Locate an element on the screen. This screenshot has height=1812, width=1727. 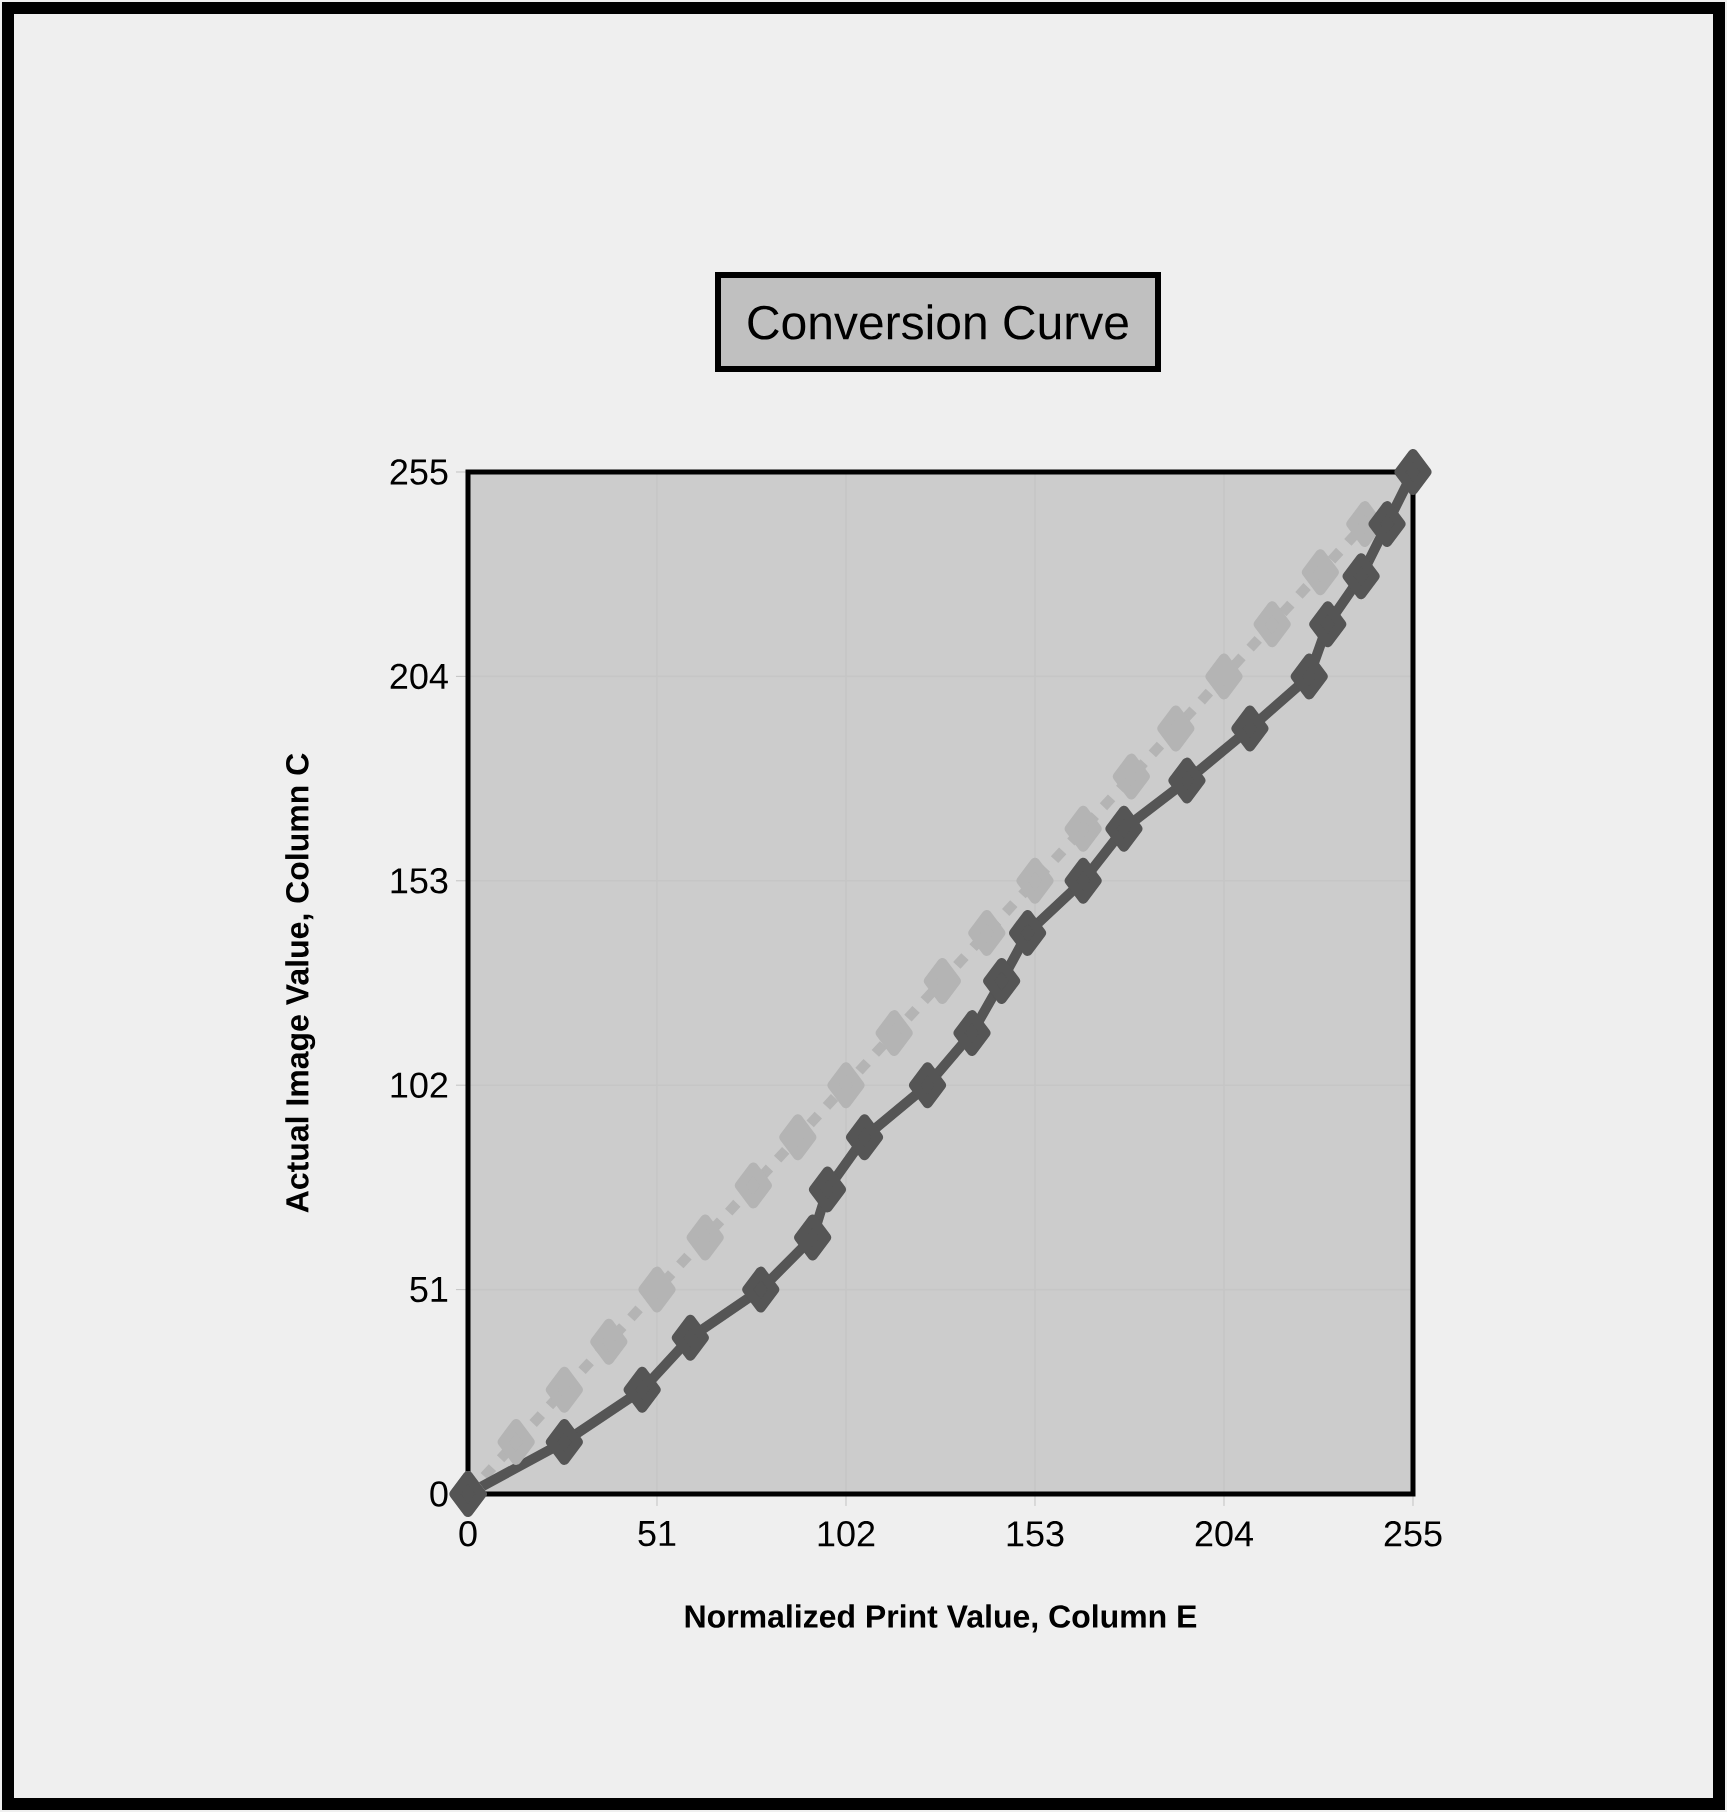
y-tick-label: 102 is located at coordinates (419, 1085).